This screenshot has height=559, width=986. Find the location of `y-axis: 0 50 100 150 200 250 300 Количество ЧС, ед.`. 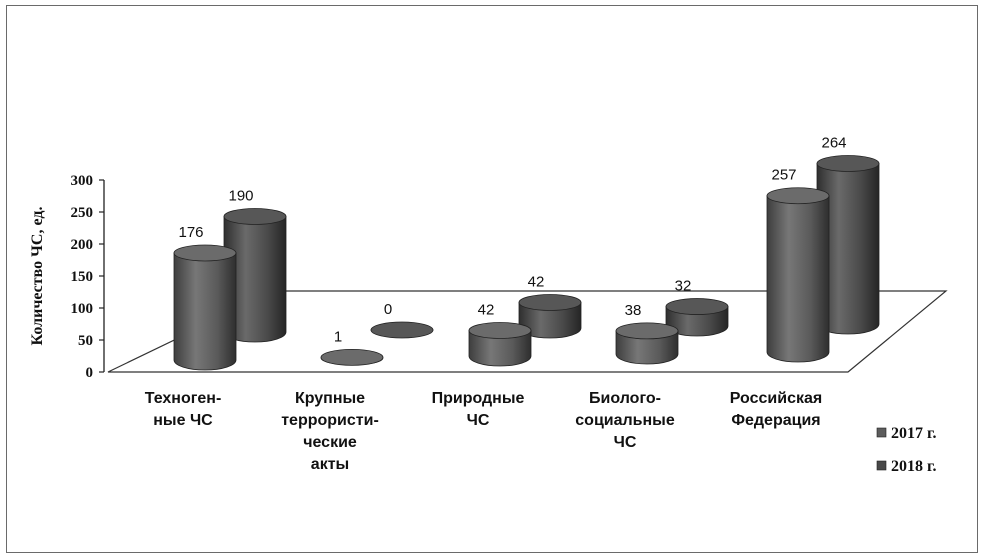

y-axis: 0 50 100 150 200 250 300 Количество ЧС, ед. is located at coordinates (67, 277).